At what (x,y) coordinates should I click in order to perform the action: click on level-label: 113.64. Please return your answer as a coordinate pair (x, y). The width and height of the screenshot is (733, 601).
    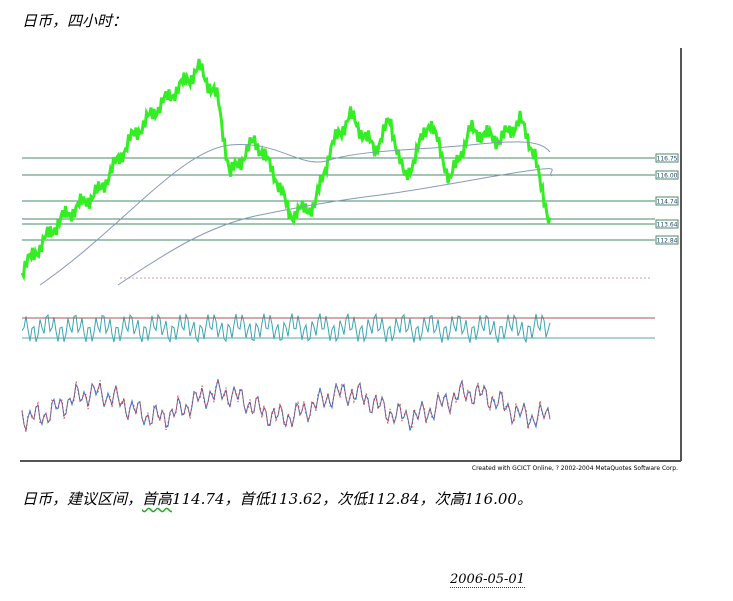
    Looking at the image, I should click on (667, 225).